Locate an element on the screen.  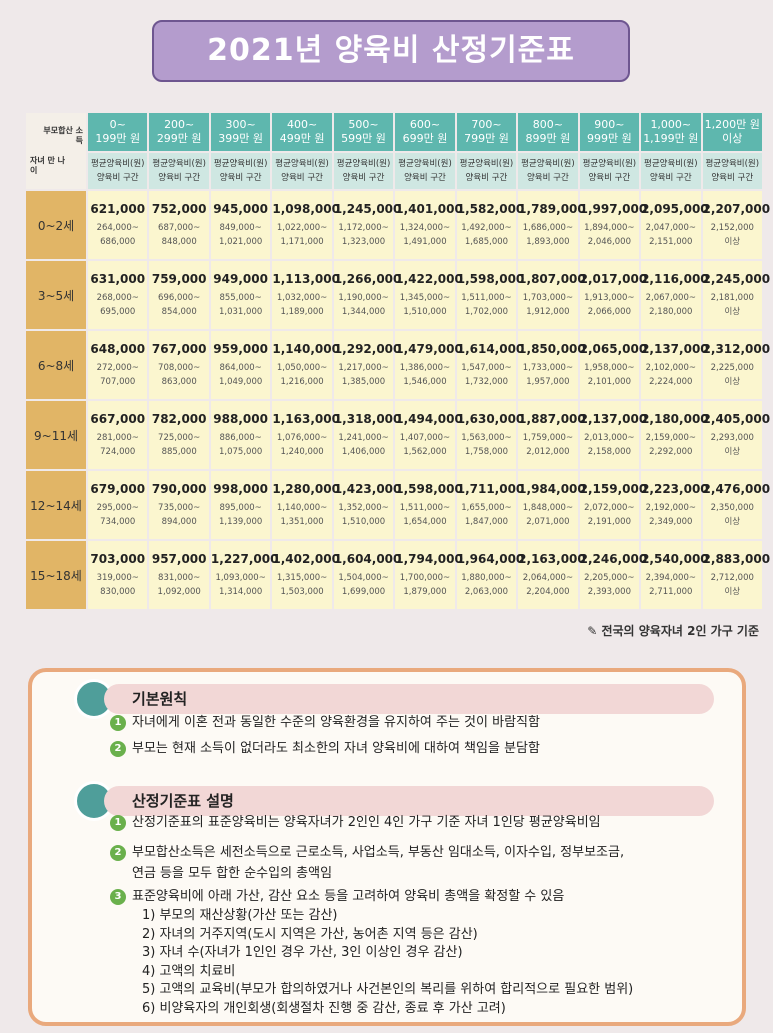
item-line: 연금 등을 모두 합한 순수입의 총액임 is located at coordinates (232, 873).